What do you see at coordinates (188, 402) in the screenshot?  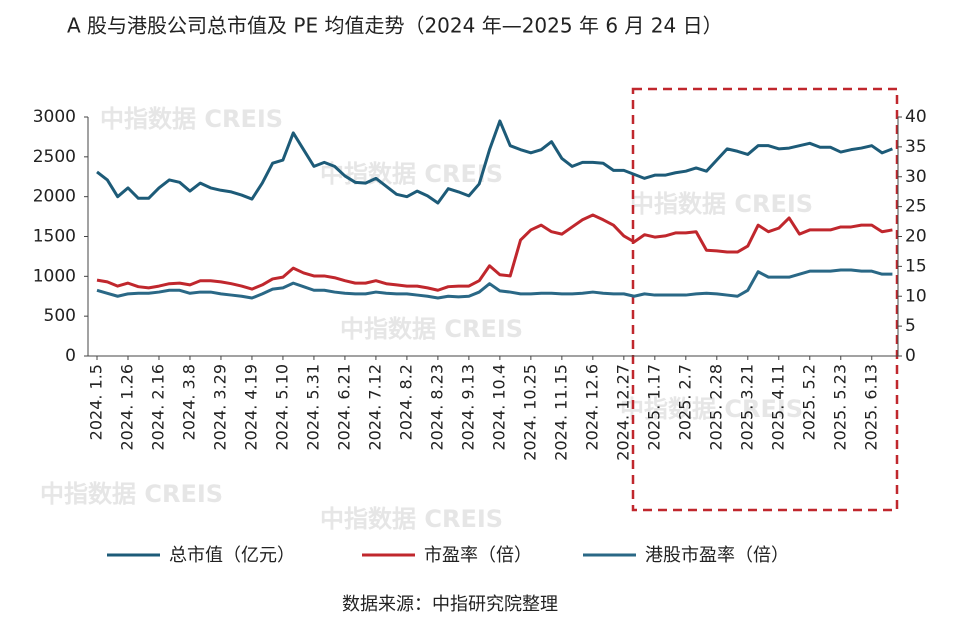 I see `x-tick-label: 2024. 3.8` at bounding box center [188, 402].